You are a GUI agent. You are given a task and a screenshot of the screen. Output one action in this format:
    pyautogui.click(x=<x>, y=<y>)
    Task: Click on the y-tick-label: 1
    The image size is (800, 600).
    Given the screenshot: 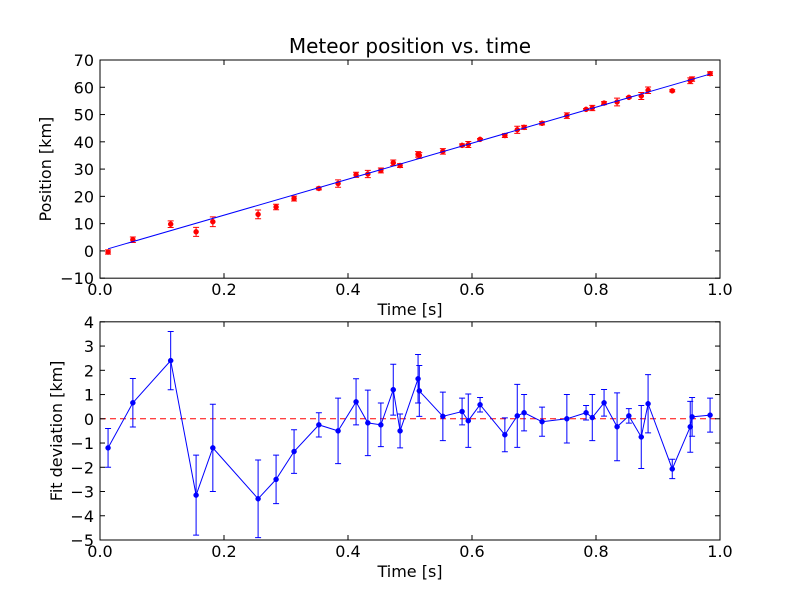 What is the action you would take?
    pyautogui.click(x=89, y=395)
    